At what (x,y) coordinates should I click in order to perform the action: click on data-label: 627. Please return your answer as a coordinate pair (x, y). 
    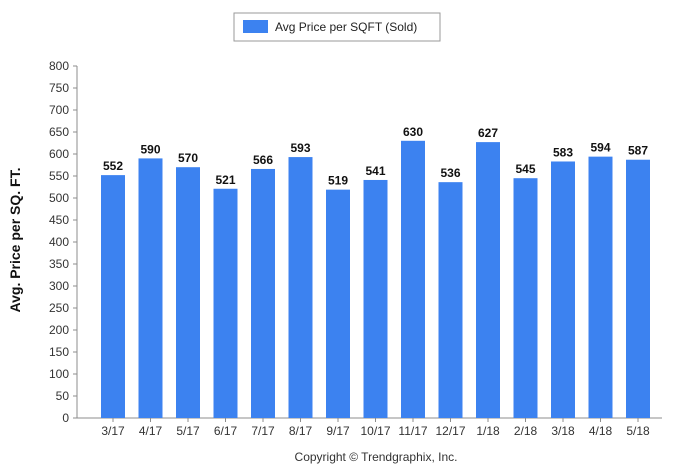
    Looking at the image, I should click on (488, 133).